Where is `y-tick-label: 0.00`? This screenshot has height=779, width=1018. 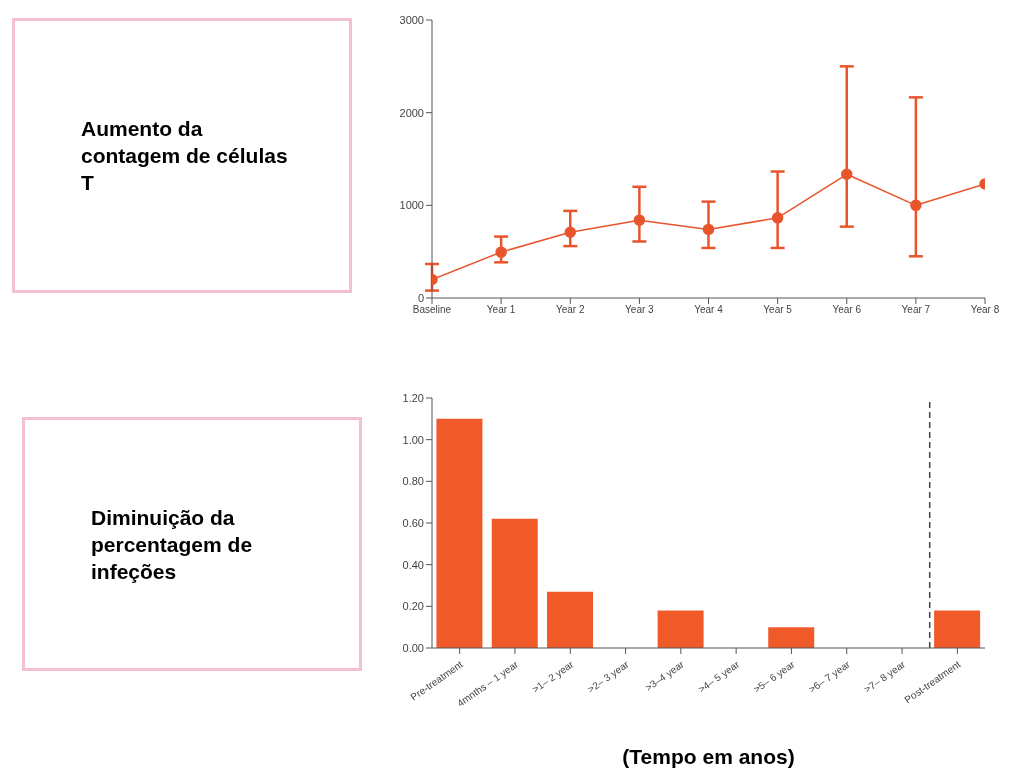
y-tick-label: 0.00 is located at coordinates (413, 647).